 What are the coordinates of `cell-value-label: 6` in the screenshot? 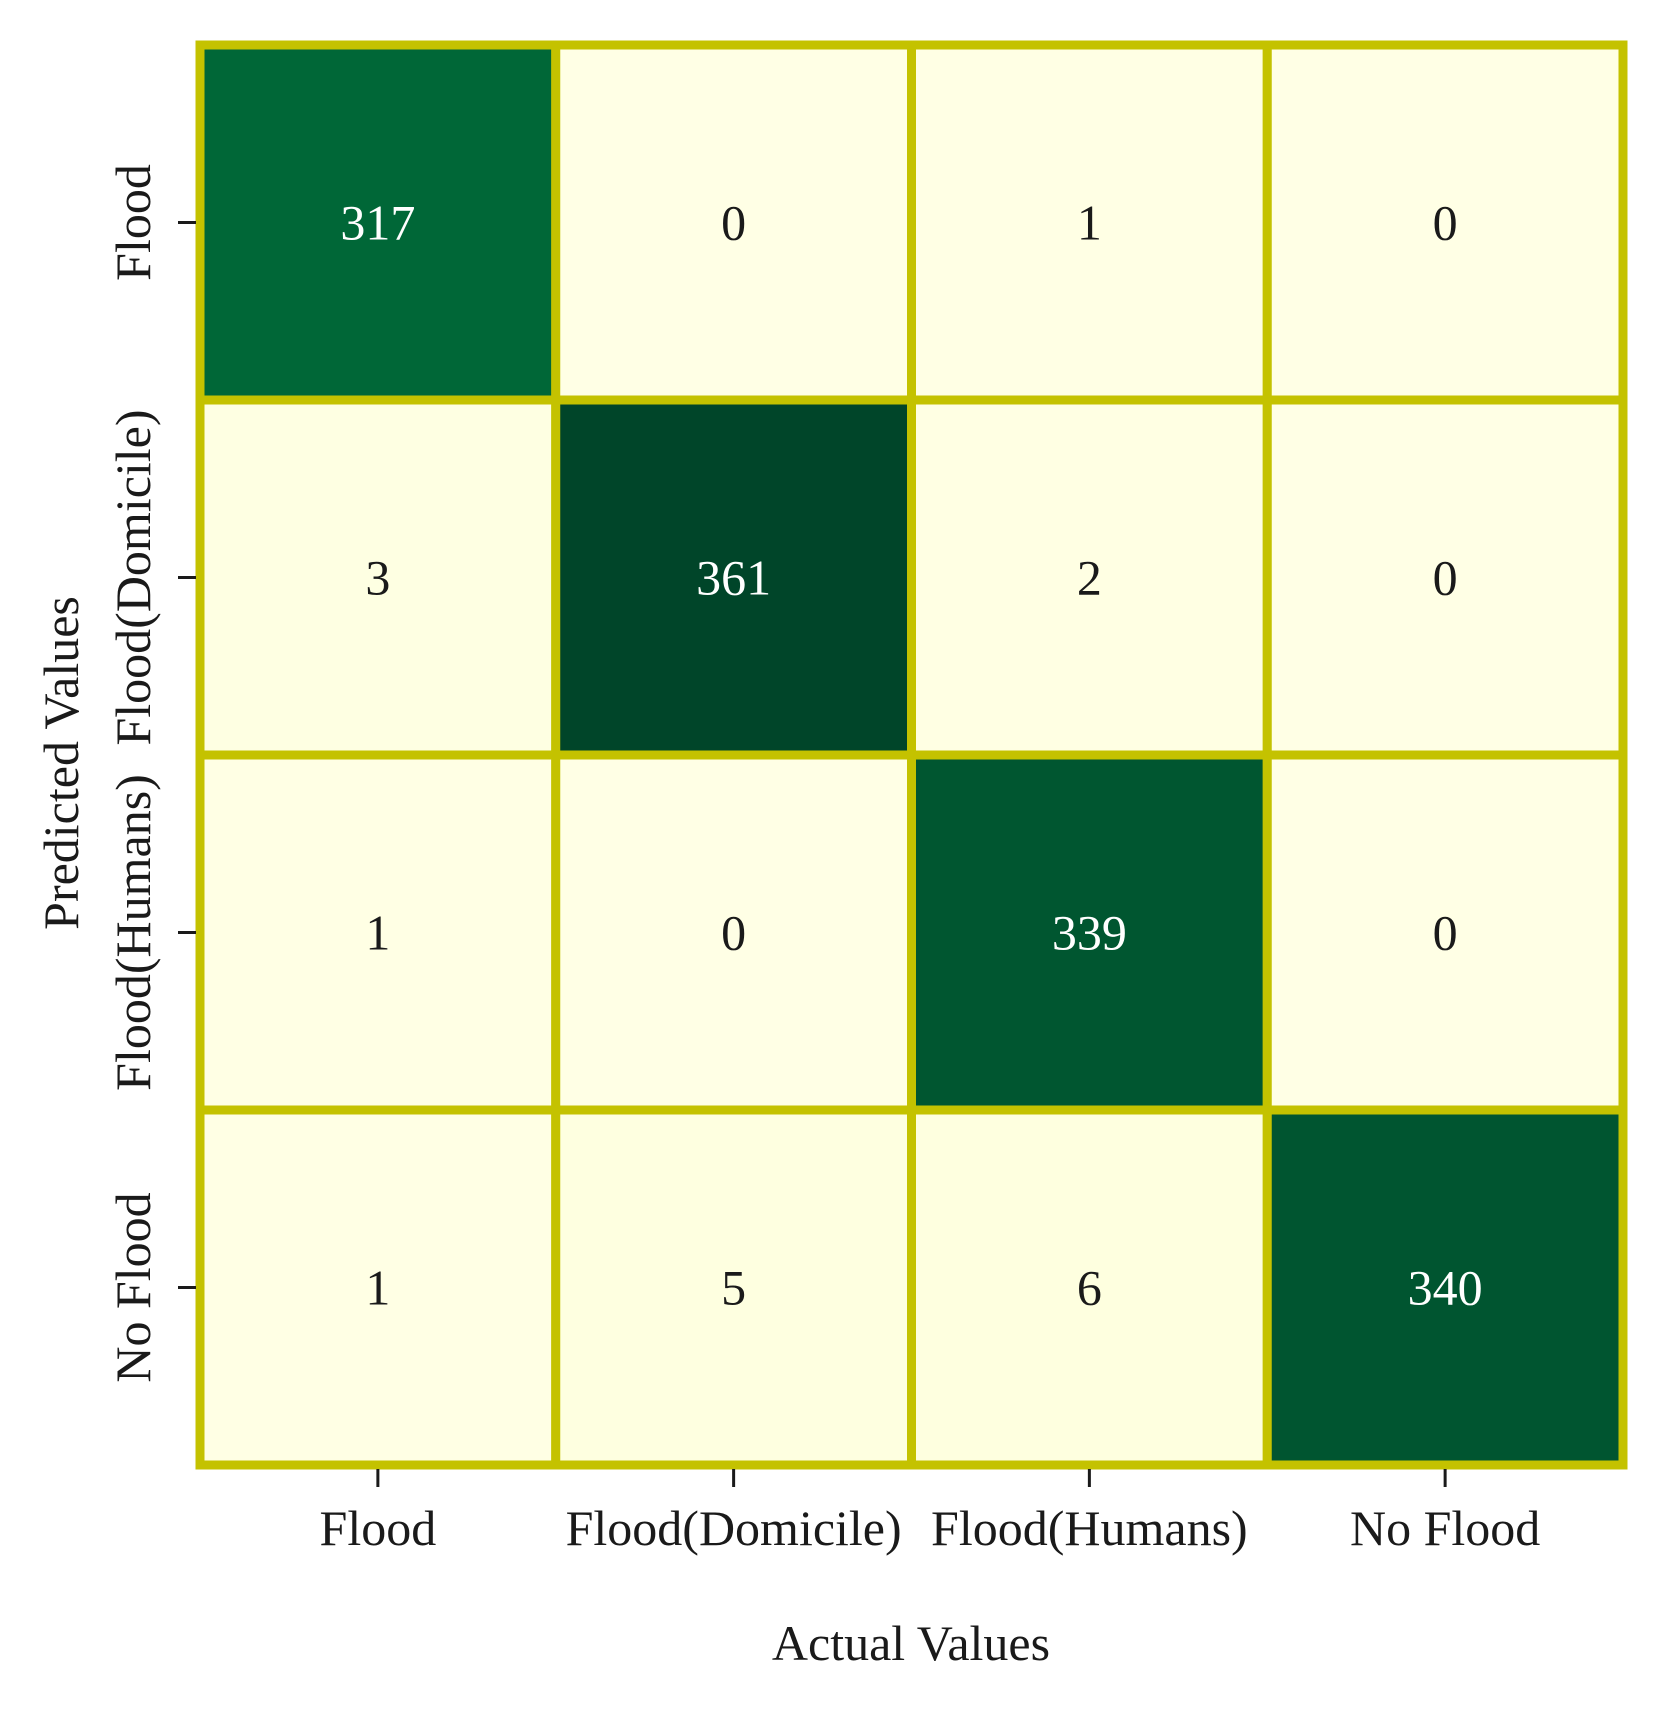 It's located at (1089, 1288).